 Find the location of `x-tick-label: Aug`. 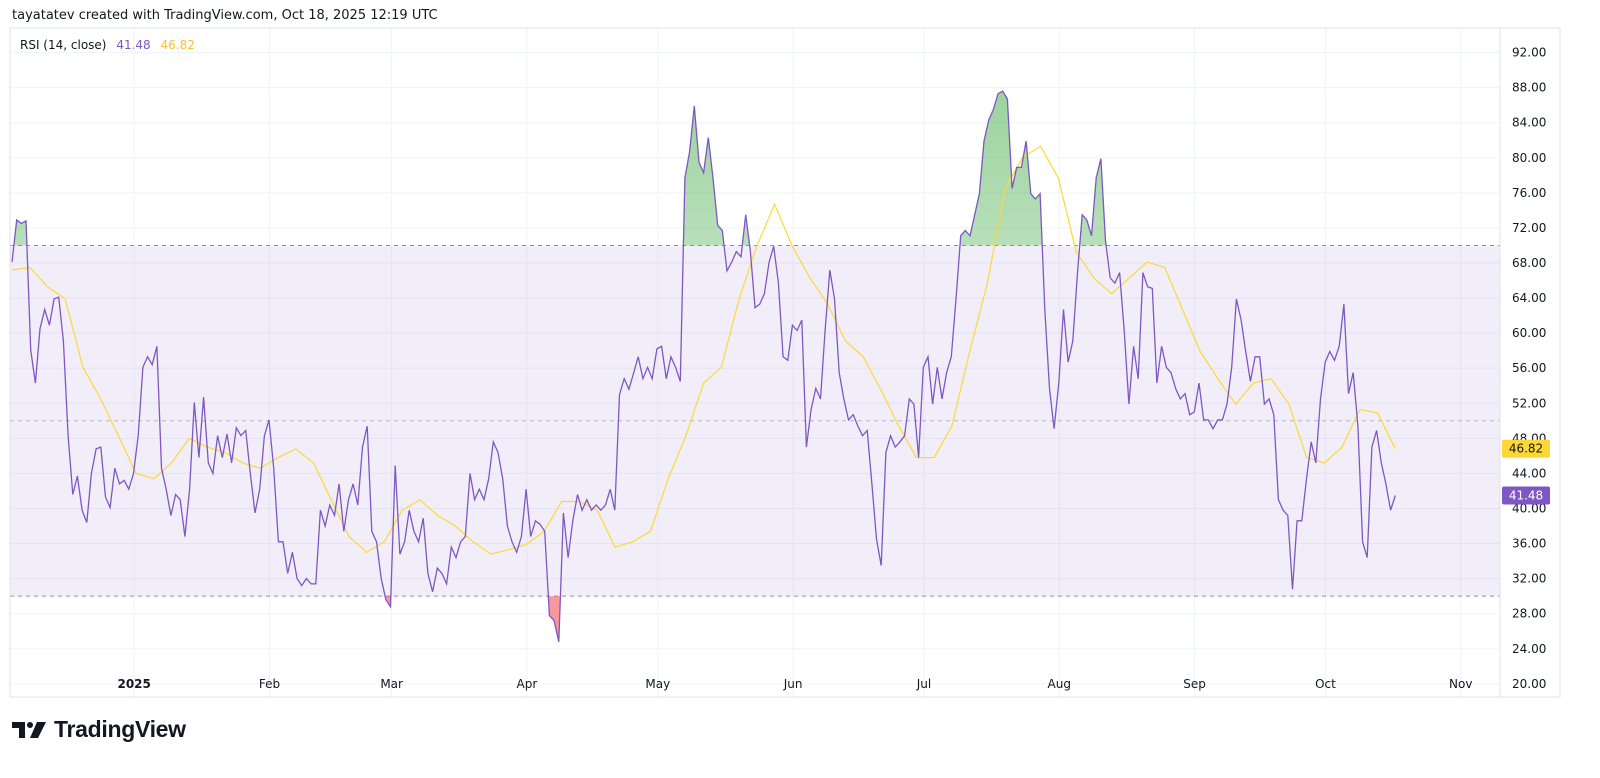

x-tick-label: Aug is located at coordinates (1059, 684).